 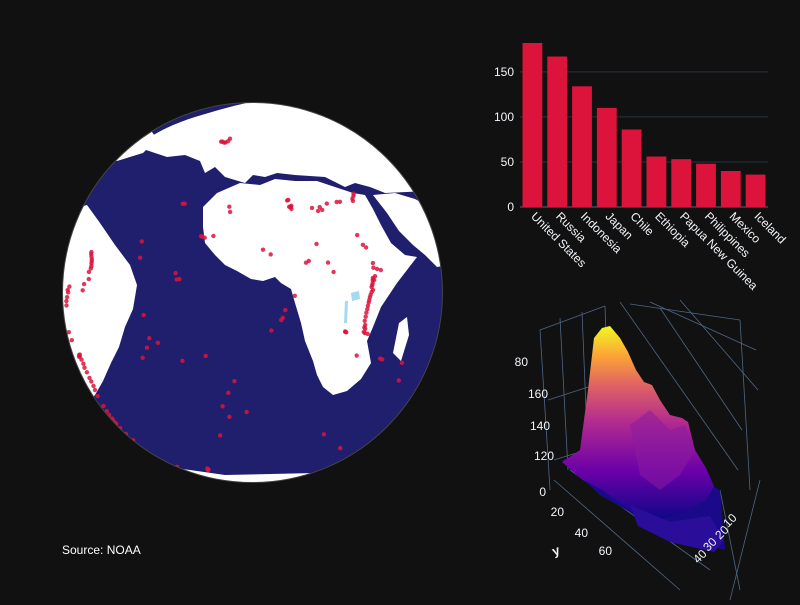 I want to click on bar-chile, so click(x=631, y=168).